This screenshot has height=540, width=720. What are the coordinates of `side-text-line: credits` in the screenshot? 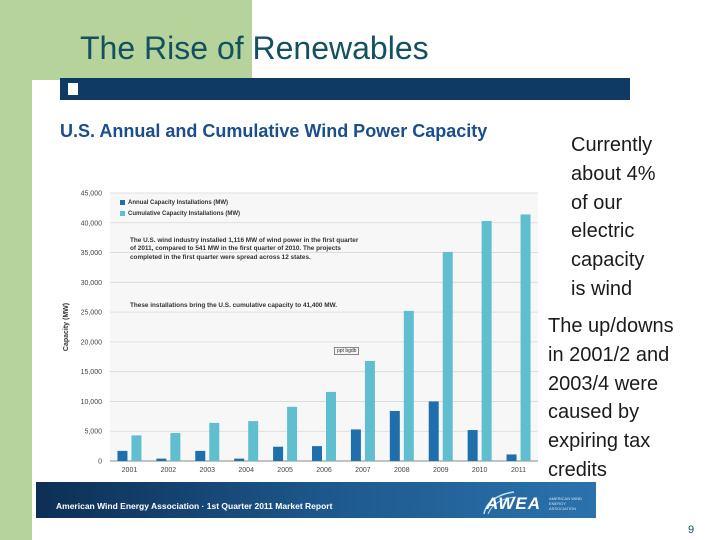 It's located at (577, 469).